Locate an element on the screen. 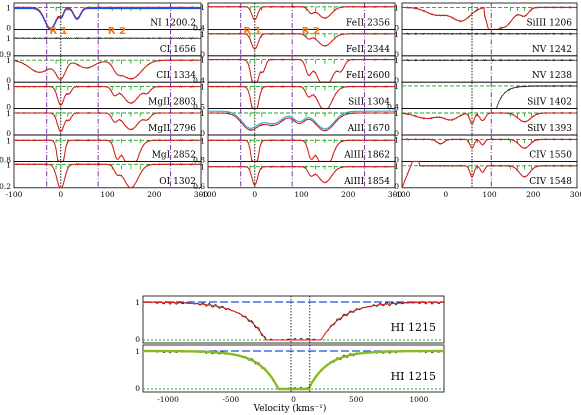 The image size is (581, 415). transition-panel: SiII 1304 0.5 1 is located at coordinates (294, 96).